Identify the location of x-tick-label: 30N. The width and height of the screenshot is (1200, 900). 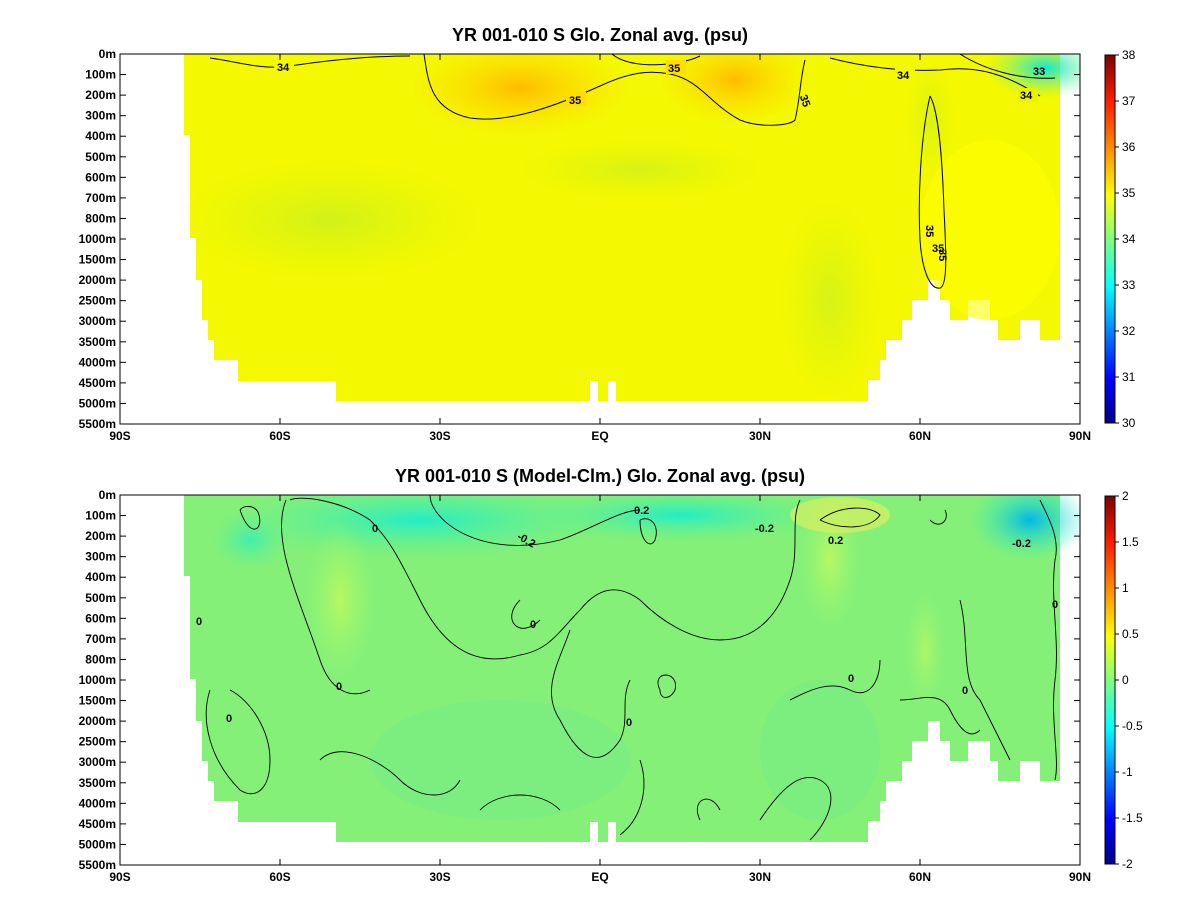
(760, 436).